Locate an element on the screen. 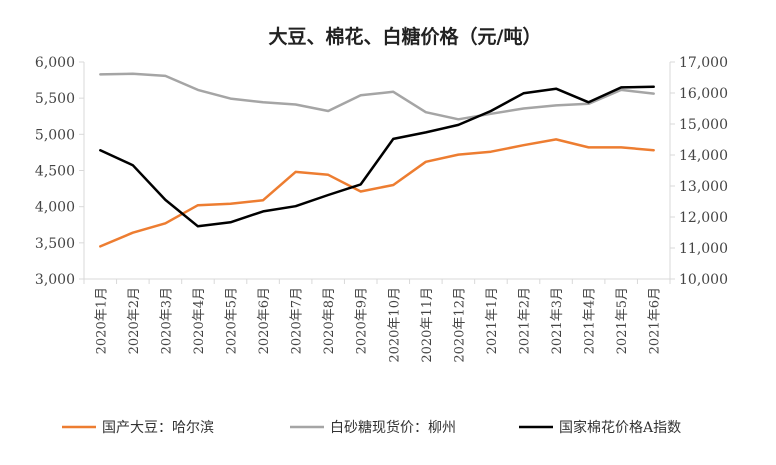 This screenshot has height=465, width=776. left-tick-label: 5,500 is located at coordinates (55, 99).